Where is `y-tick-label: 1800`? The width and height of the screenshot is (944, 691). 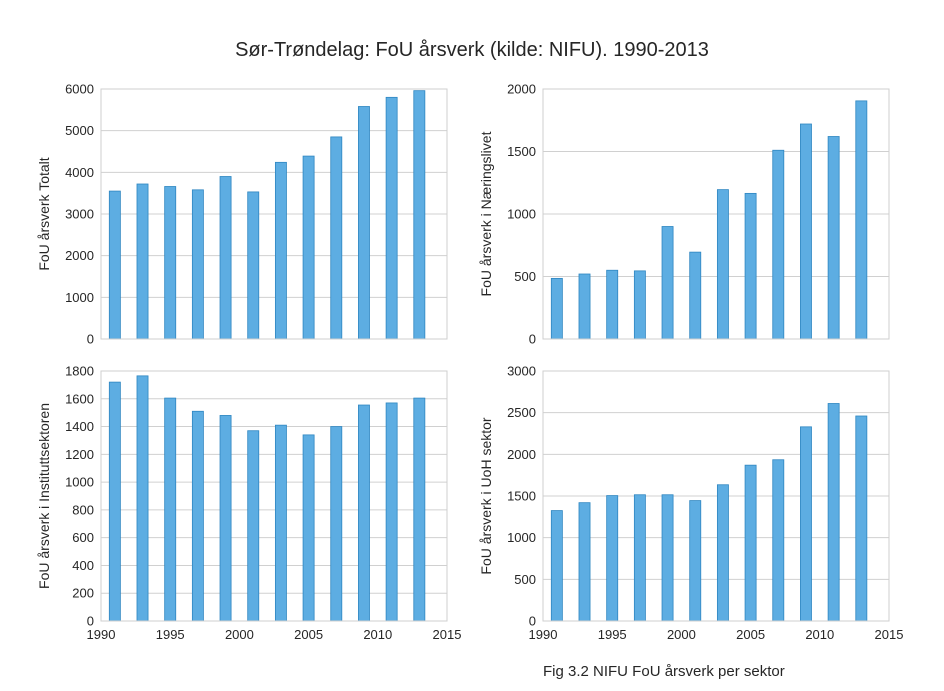 y-tick-label: 1800 is located at coordinates (79, 371).